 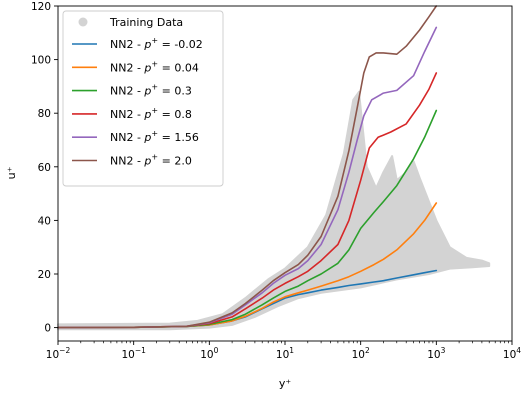 I want to click on y-tick-label: 20, so click(x=44, y=275).